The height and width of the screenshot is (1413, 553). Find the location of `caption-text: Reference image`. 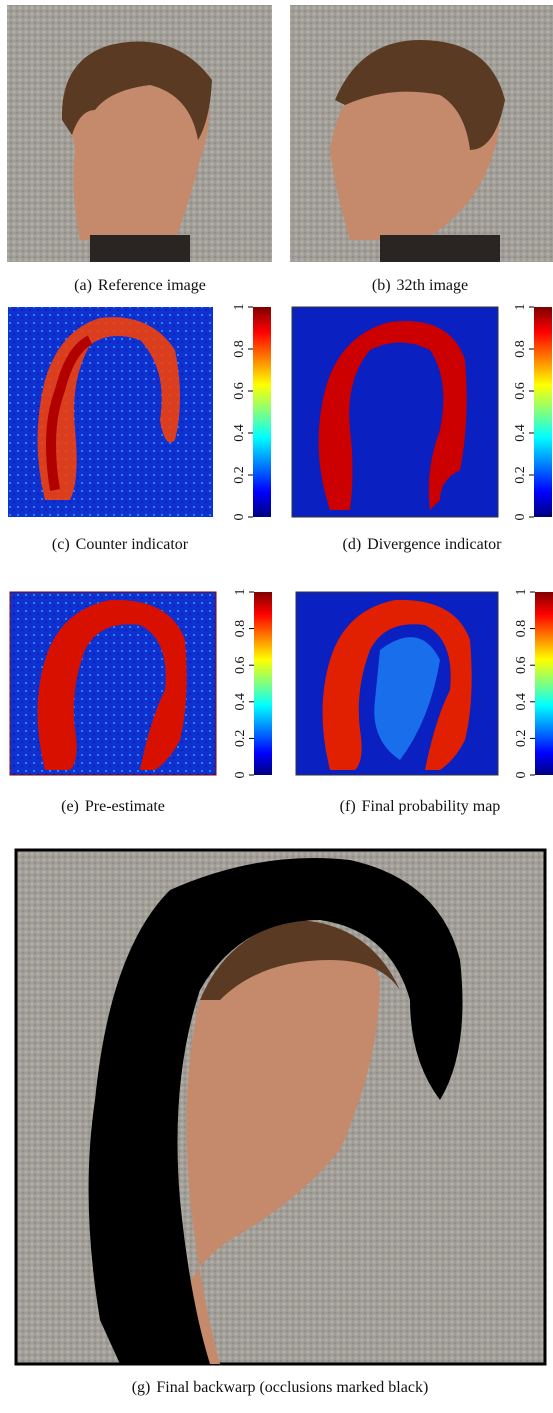

caption-text: Reference image is located at coordinates (152, 285).